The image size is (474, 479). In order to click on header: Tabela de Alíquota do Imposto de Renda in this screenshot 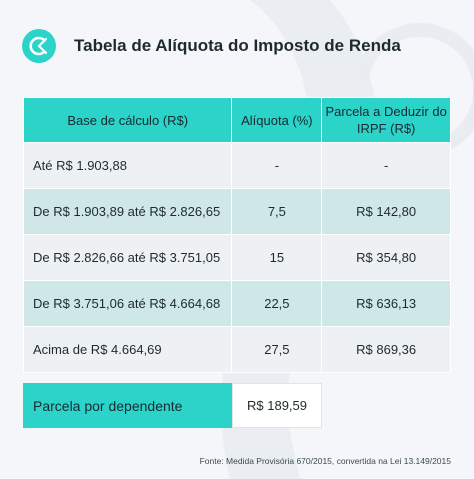, I will do `click(211, 46)`.